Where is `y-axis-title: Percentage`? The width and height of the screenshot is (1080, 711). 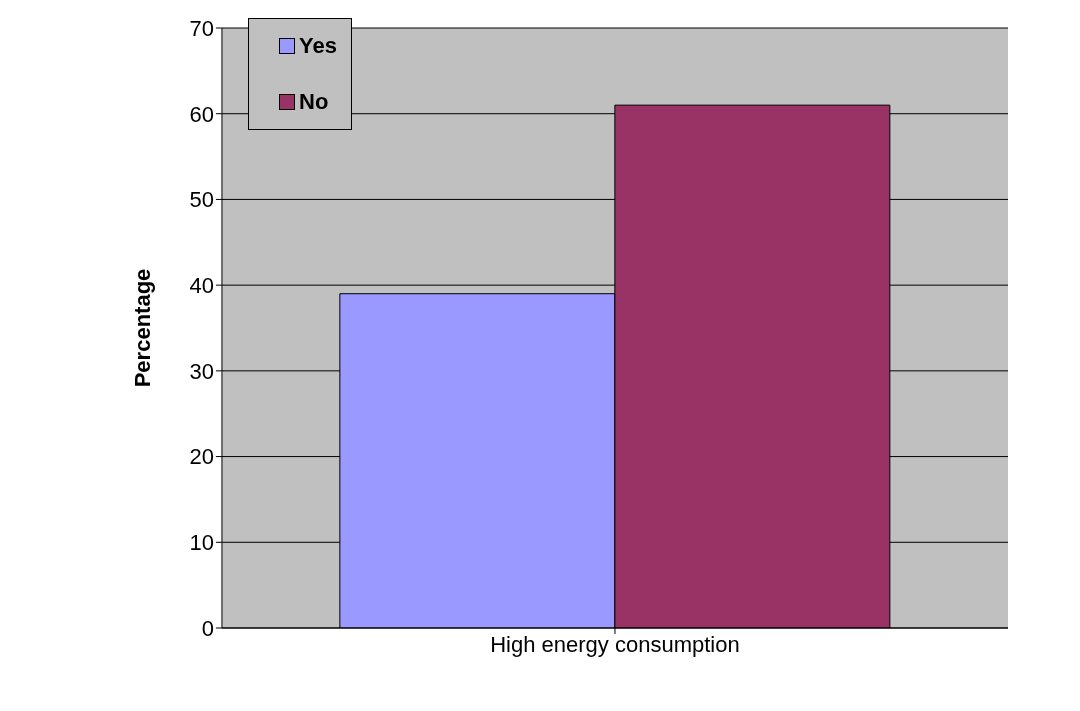
y-axis-title: Percentage is located at coordinates (142, 328).